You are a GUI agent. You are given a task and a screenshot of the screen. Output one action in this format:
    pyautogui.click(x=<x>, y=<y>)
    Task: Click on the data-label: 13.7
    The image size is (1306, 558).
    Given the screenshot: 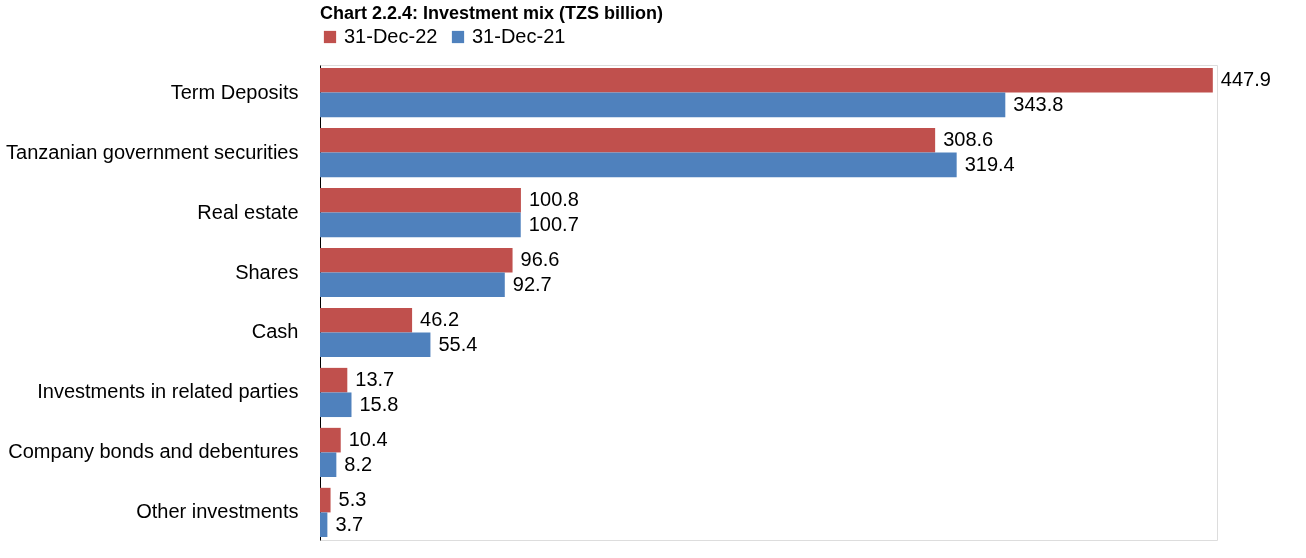 What is the action you would take?
    pyautogui.click(x=375, y=379)
    